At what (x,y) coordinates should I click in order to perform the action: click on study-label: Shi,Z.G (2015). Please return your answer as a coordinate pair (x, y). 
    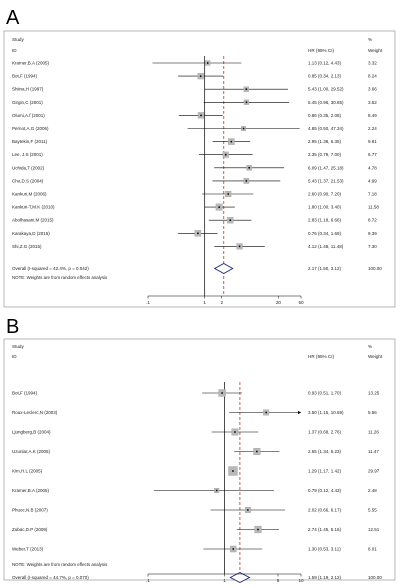
    Looking at the image, I should click on (27, 246).